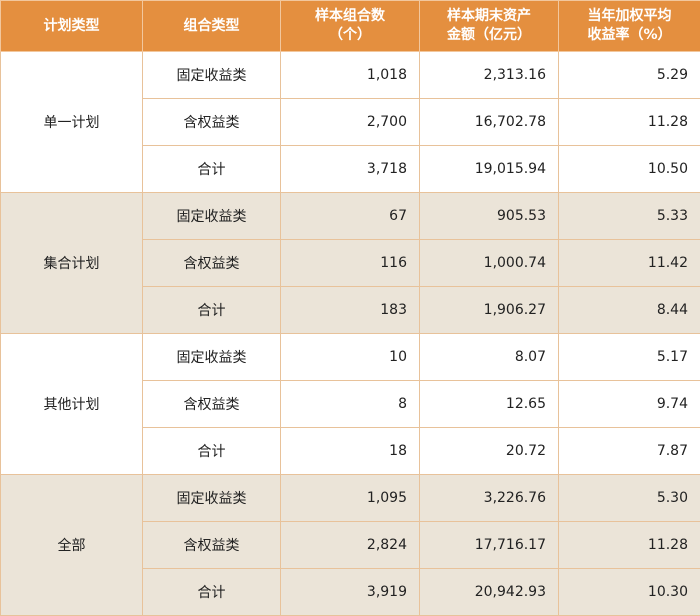 Image resolution: width=700 pixels, height=616 pixels. What do you see at coordinates (350, 122) in the screenshot?
I see `sample-count-cell: 2,700` at bounding box center [350, 122].